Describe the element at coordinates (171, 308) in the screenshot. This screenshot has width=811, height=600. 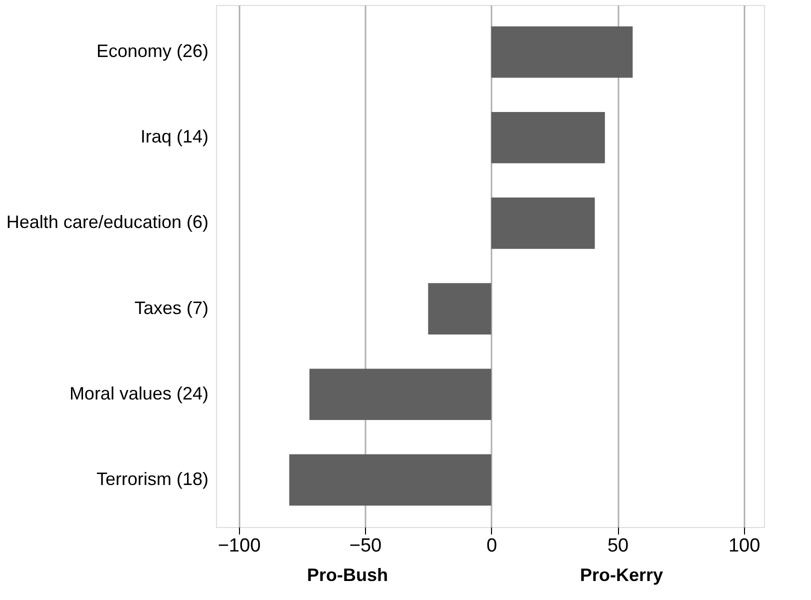
I see `y-tick-label: Taxes (7)` at that location.